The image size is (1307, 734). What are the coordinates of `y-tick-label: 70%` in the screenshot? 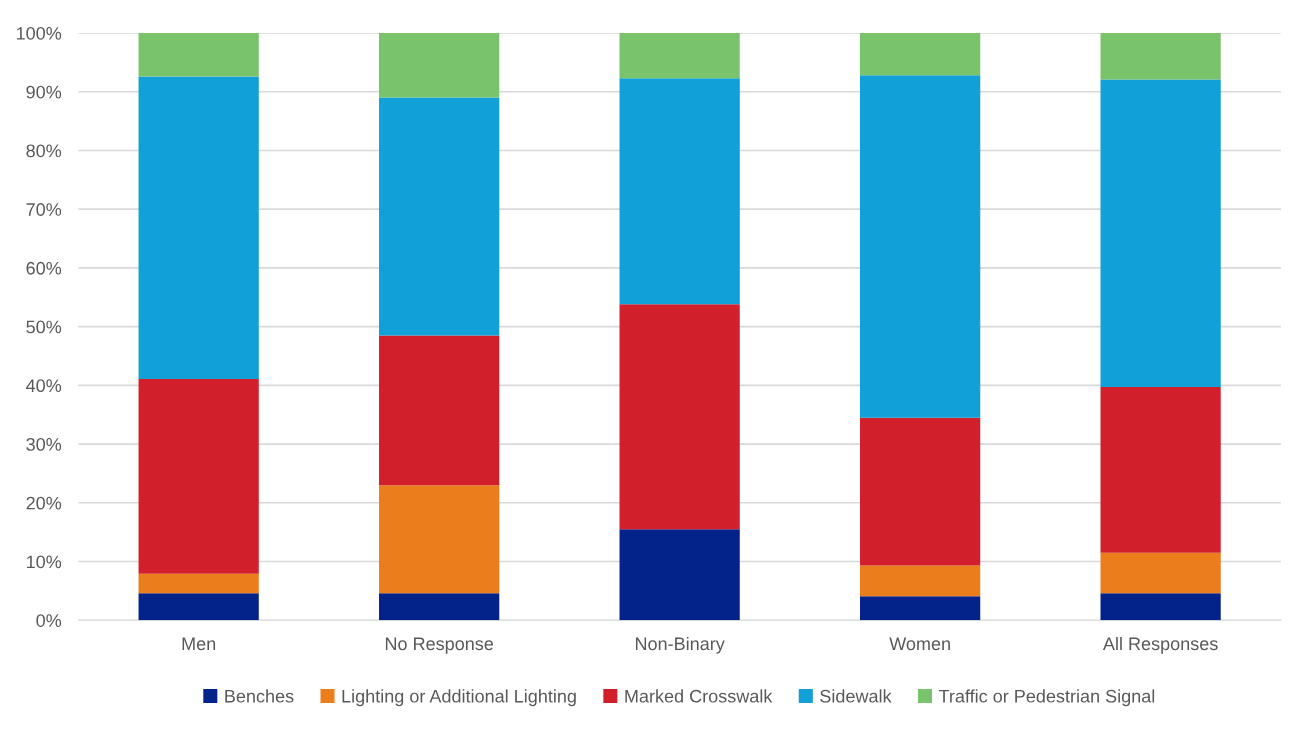 It's located at (44, 209).